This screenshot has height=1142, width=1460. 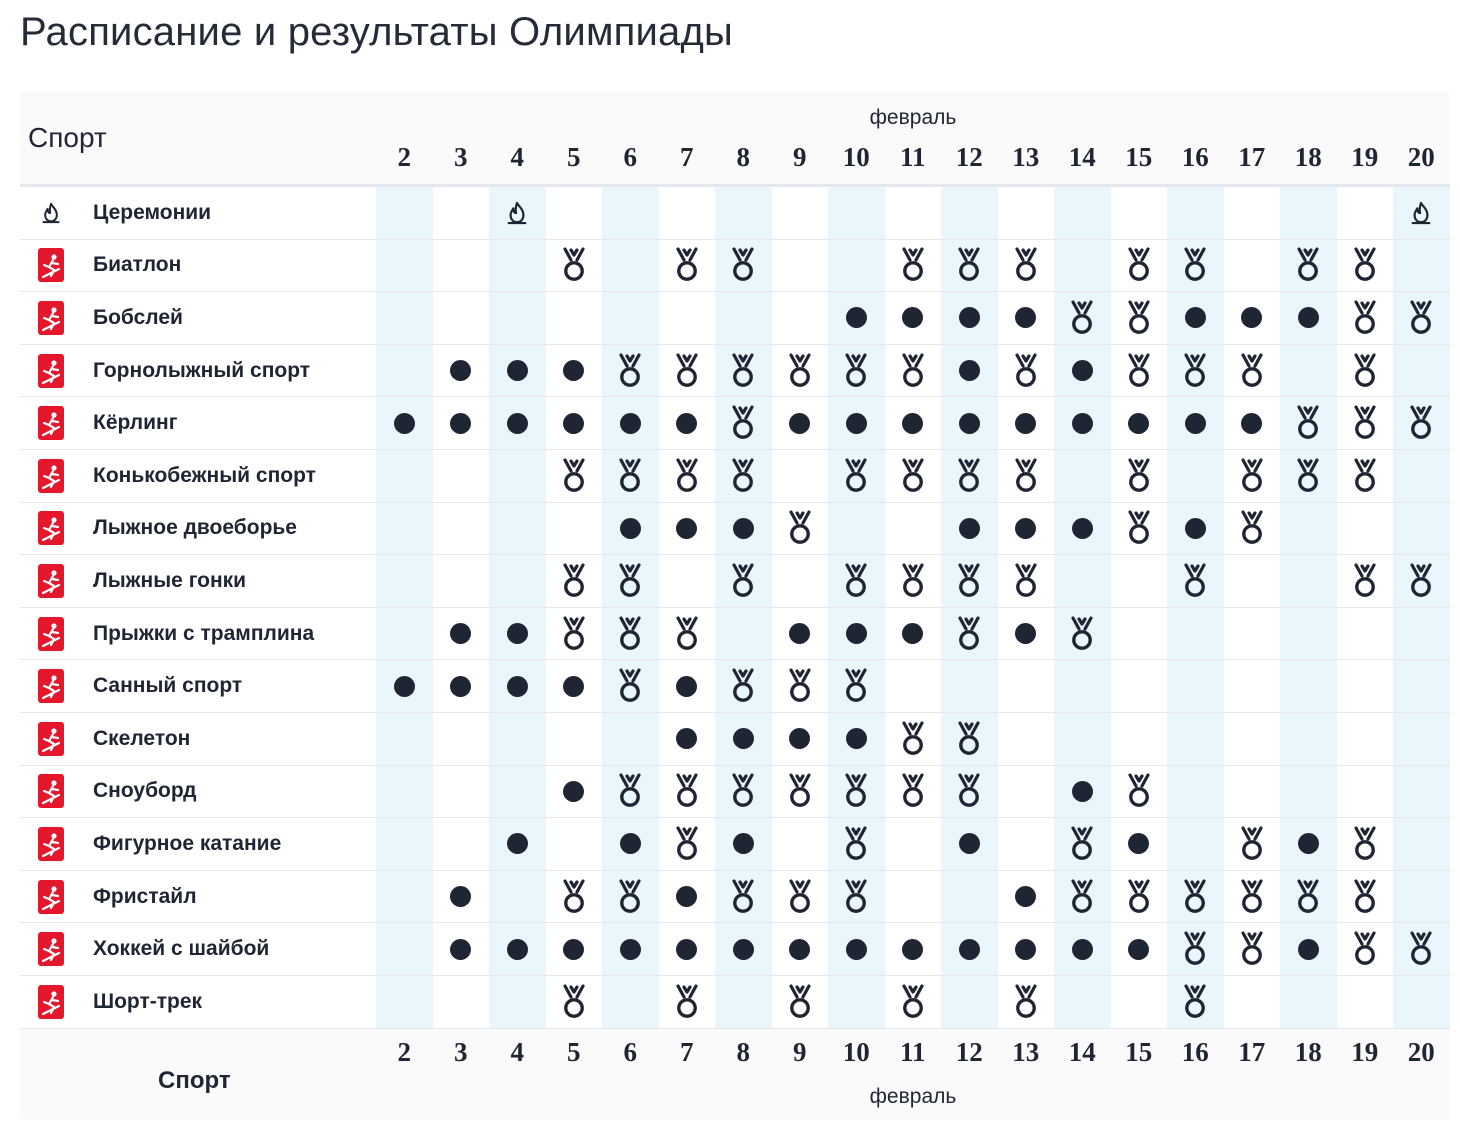 What do you see at coordinates (735, 476) in the screenshot?
I see `sport-row: Конькобежный спорт` at bounding box center [735, 476].